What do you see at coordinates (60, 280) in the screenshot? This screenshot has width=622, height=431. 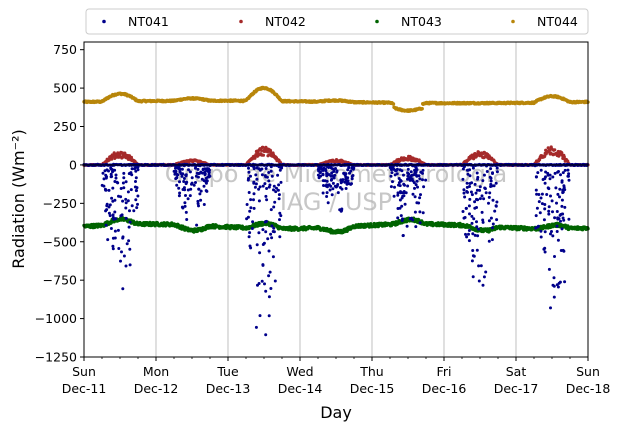 I see `y-tick-label: −750` at bounding box center [60, 280].